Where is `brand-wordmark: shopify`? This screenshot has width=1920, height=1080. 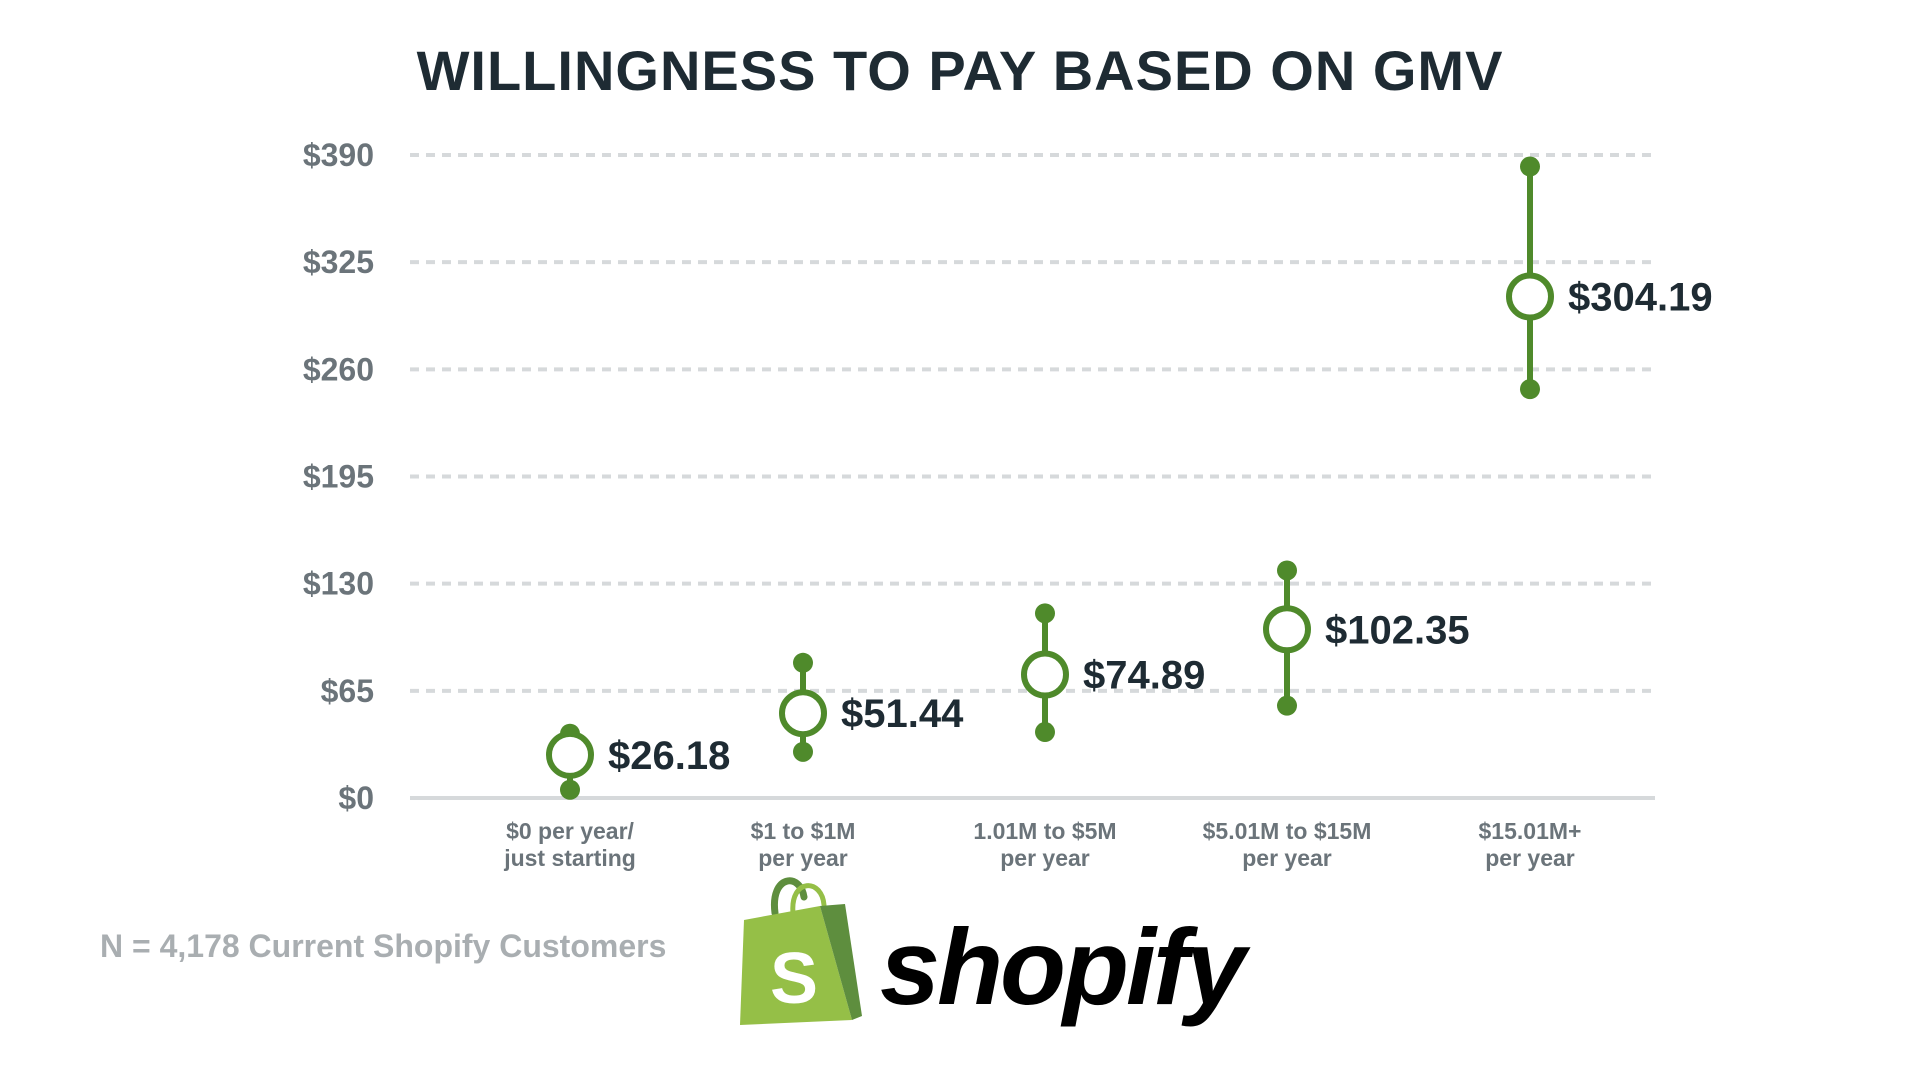 brand-wordmark: shopify is located at coordinates (1065, 966).